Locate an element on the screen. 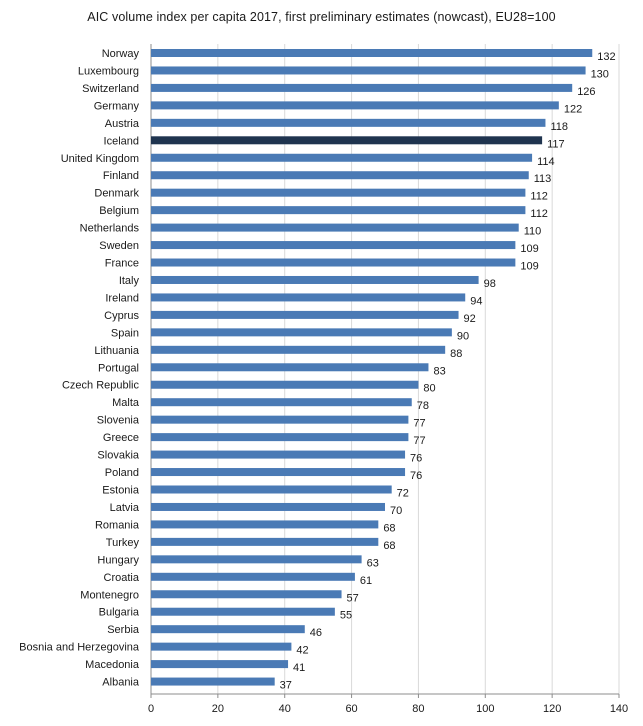 The width and height of the screenshot is (643, 726). value-label: 83 is located at coordinates (439, 371).